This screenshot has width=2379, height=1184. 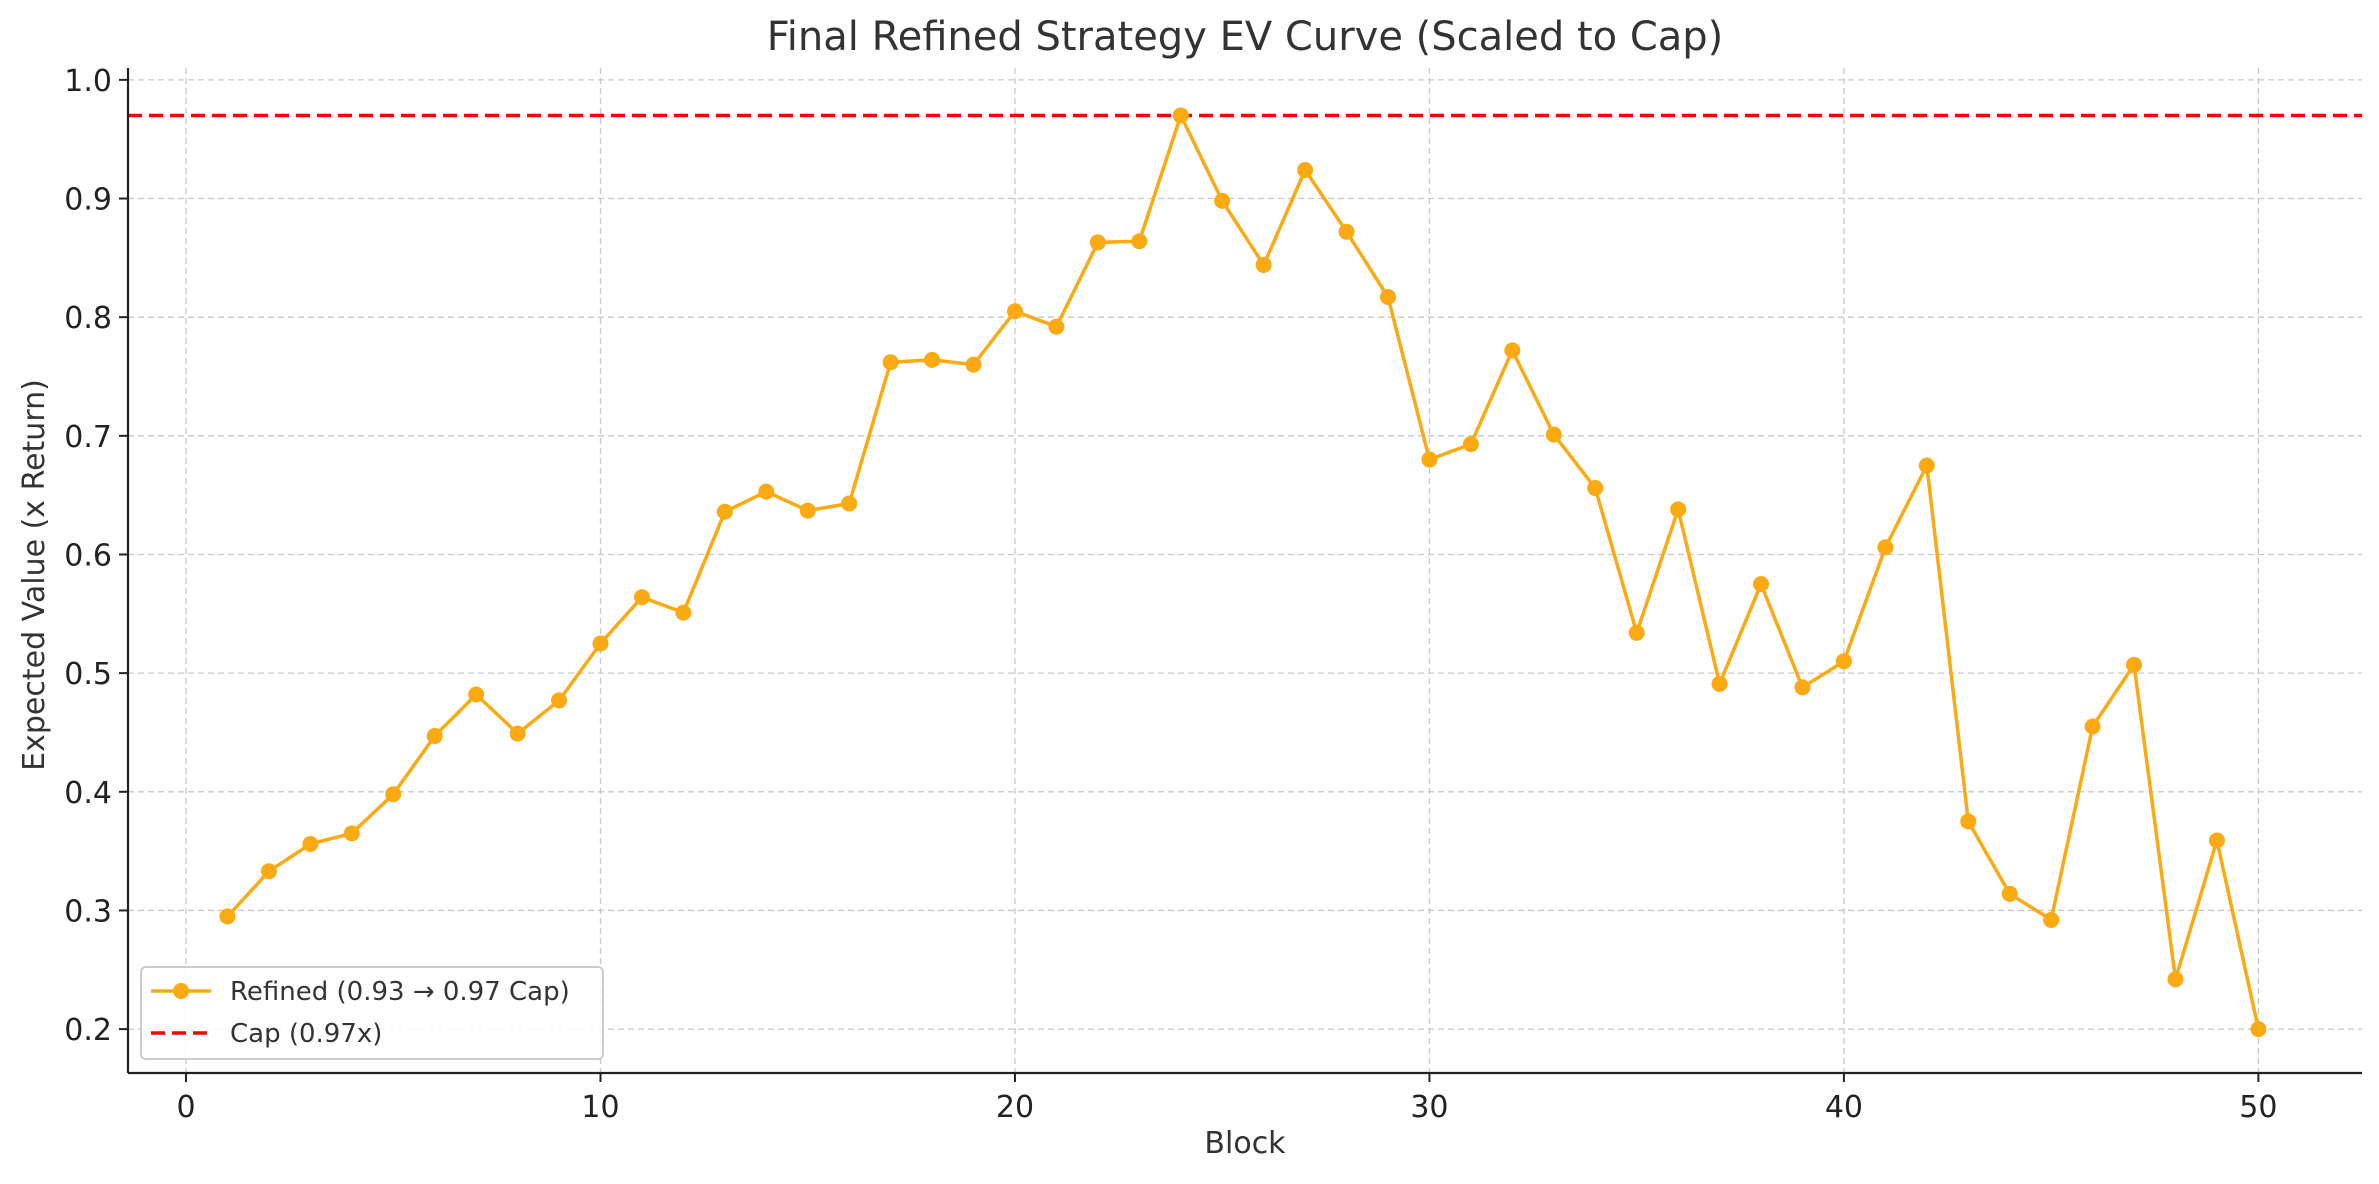 What do you see at coordinates (1844, 1107) in the screenshot?
I see `x-tick-label: 40` at bounding box center [1844, 1107].